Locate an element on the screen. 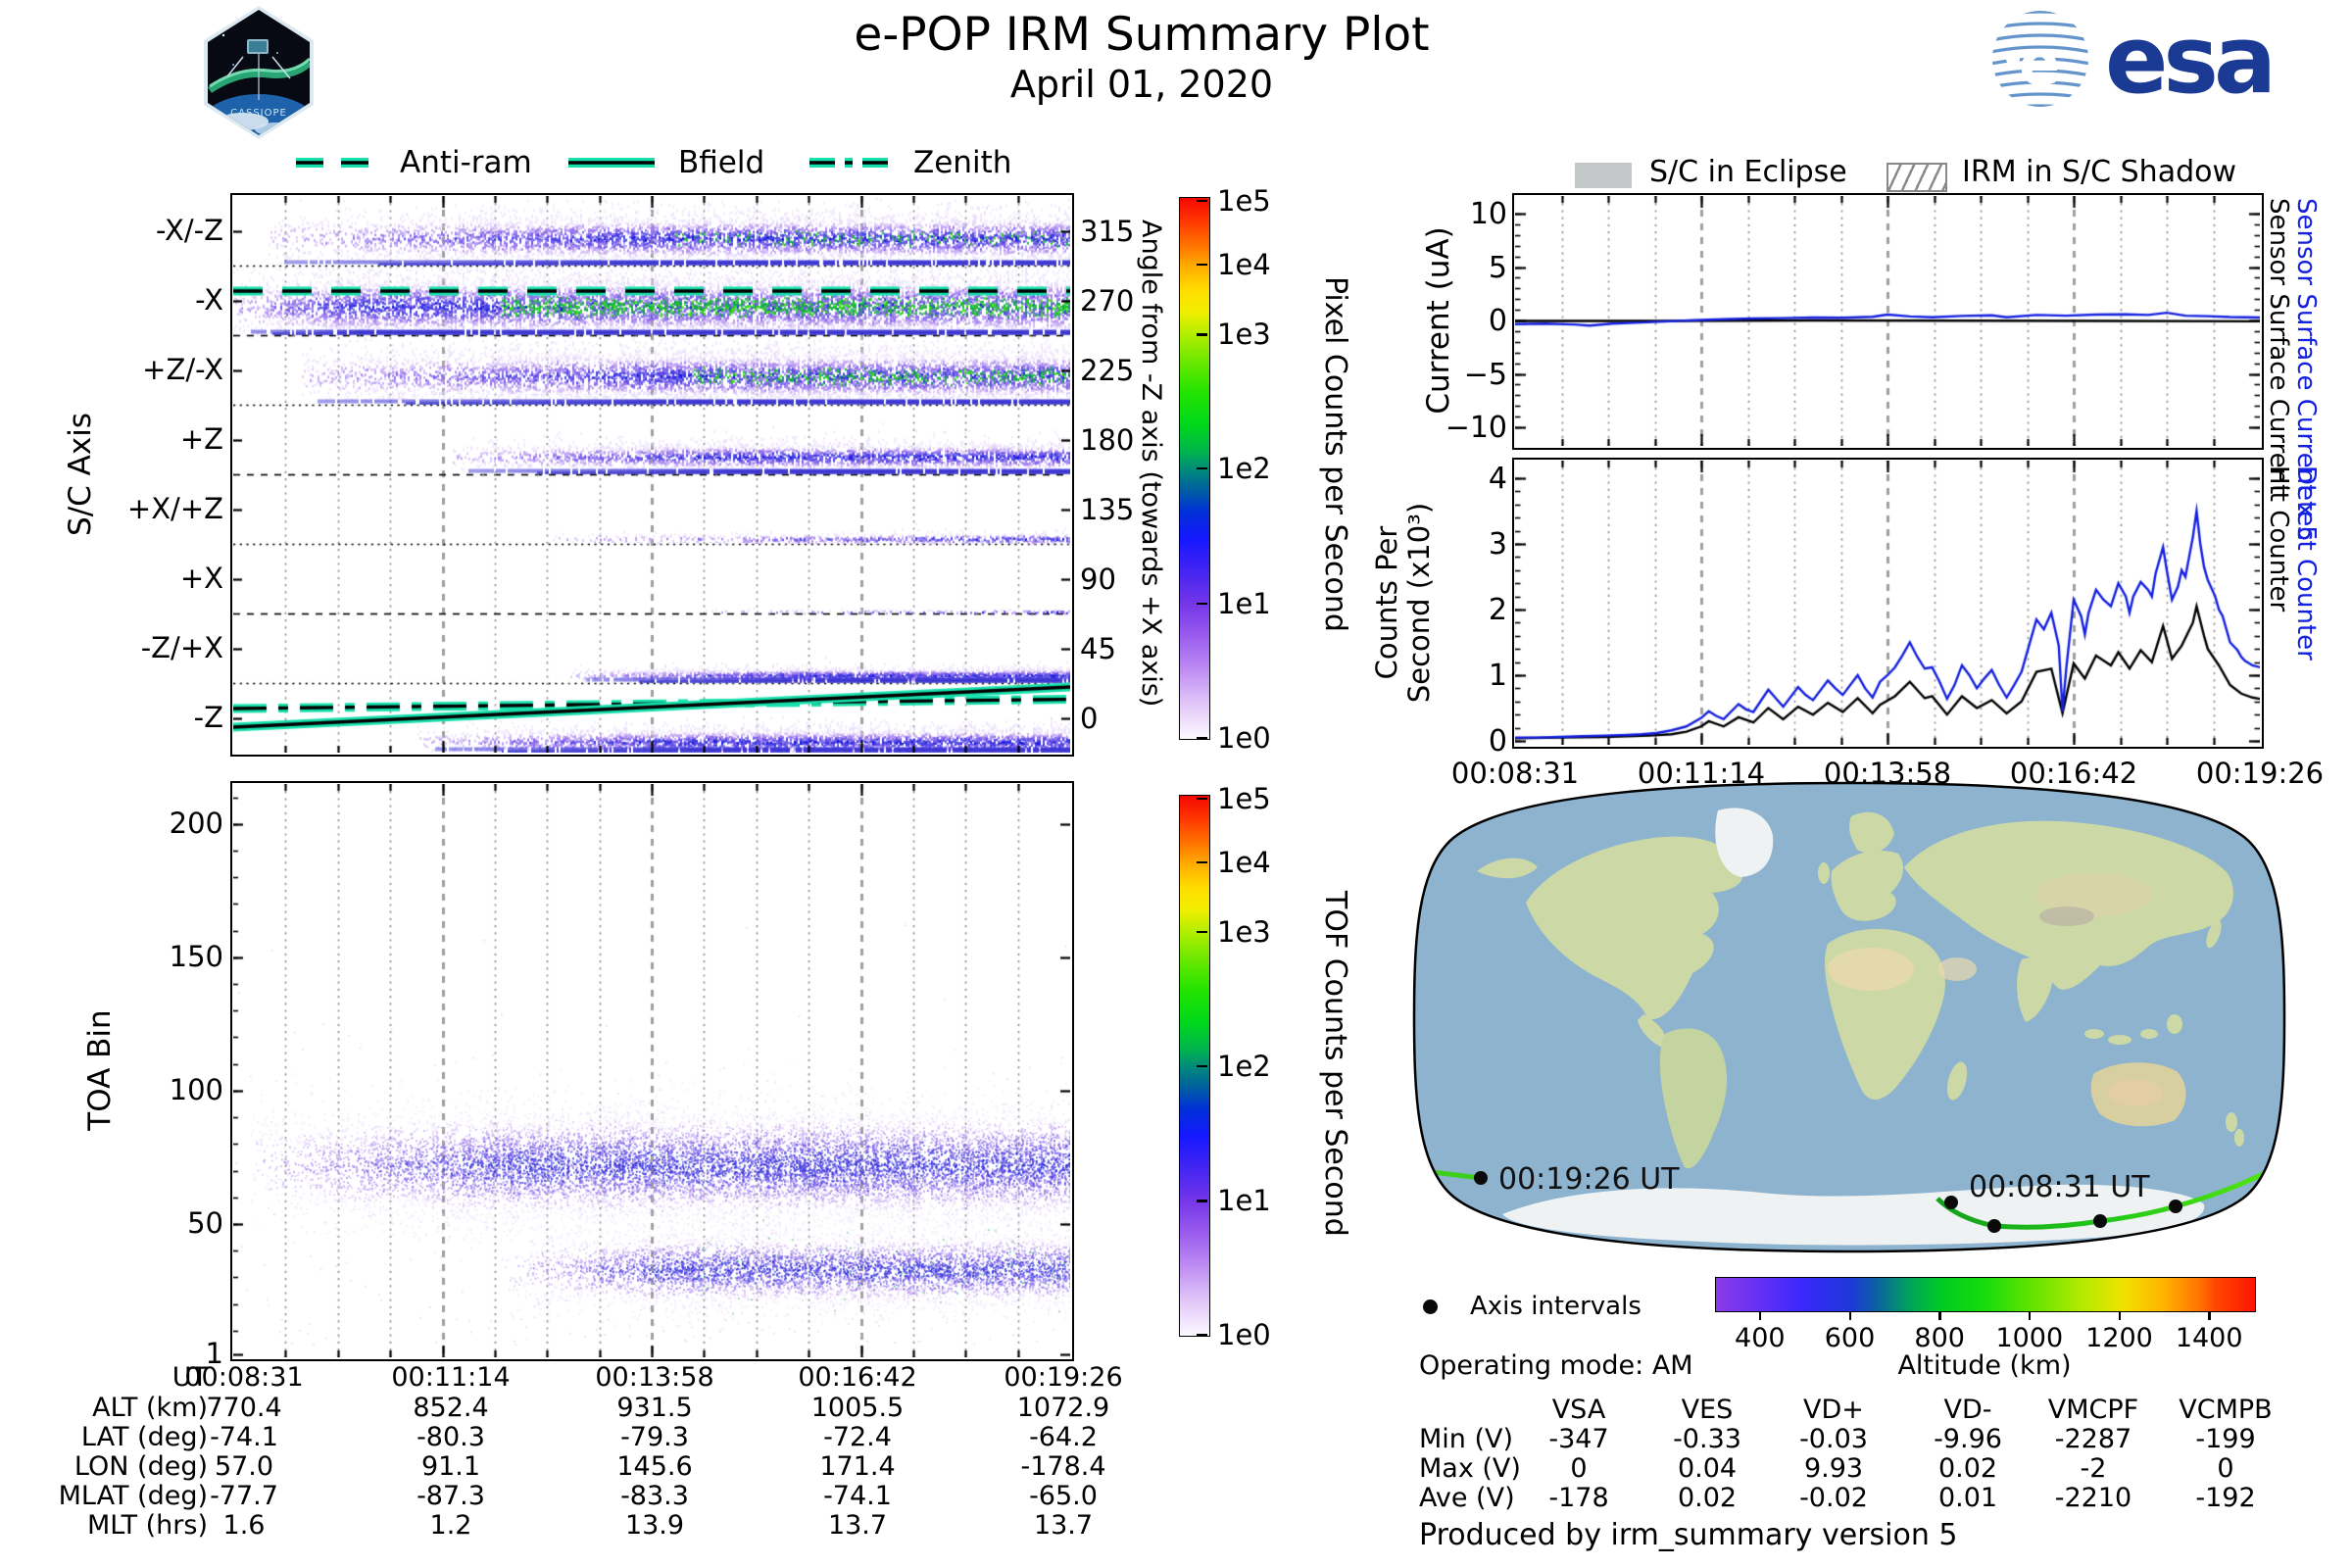  legend-label-shadow: IRM in S/C Shadow is located at coordinates (2099, 172).